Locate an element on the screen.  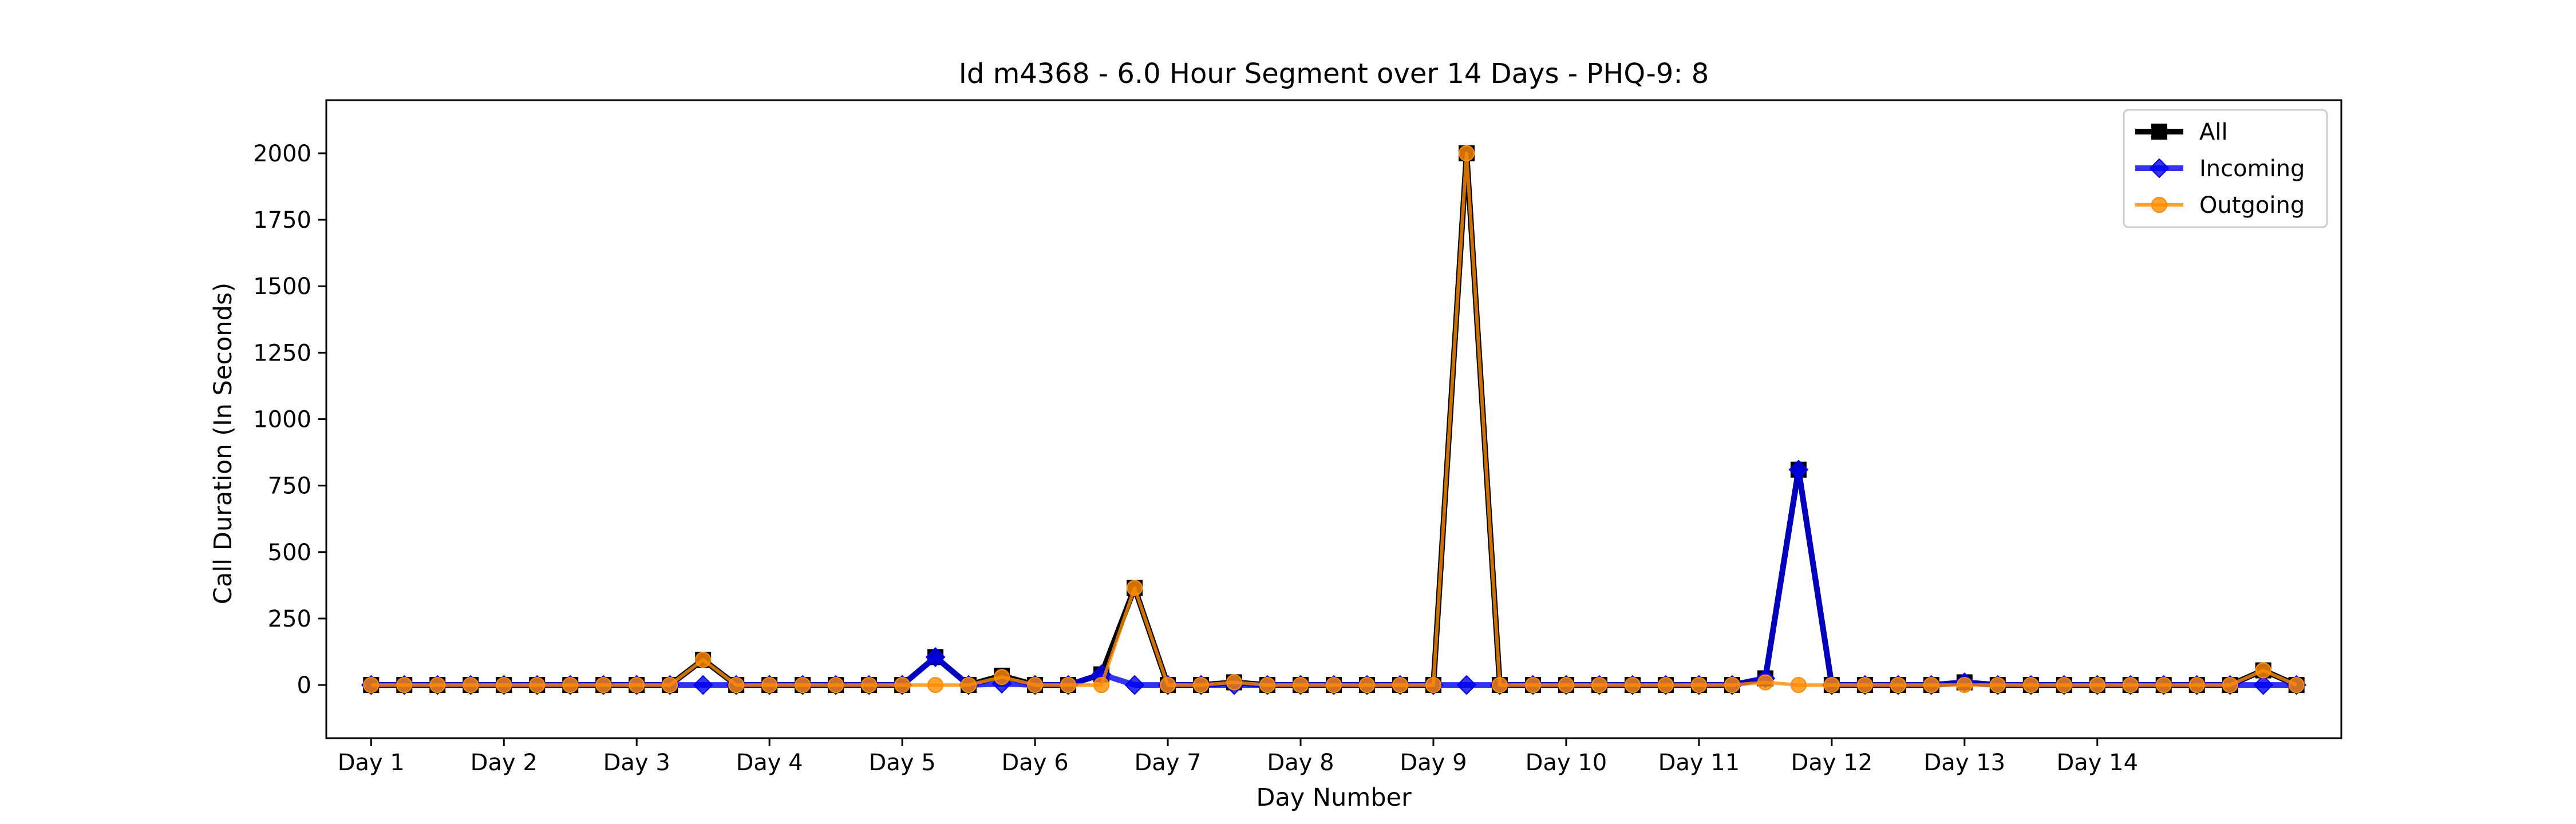
y-tick-label: 750 is located at coordinates (289, 486).